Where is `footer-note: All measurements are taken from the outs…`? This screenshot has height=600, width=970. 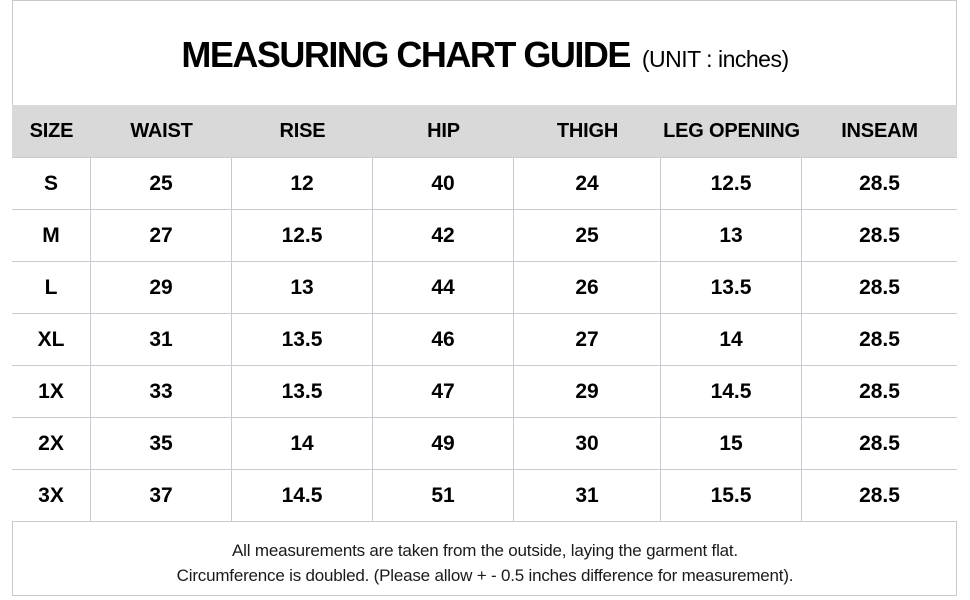
footer-note: All measurements are taken from the outs… is located at coordinates (485, 563).